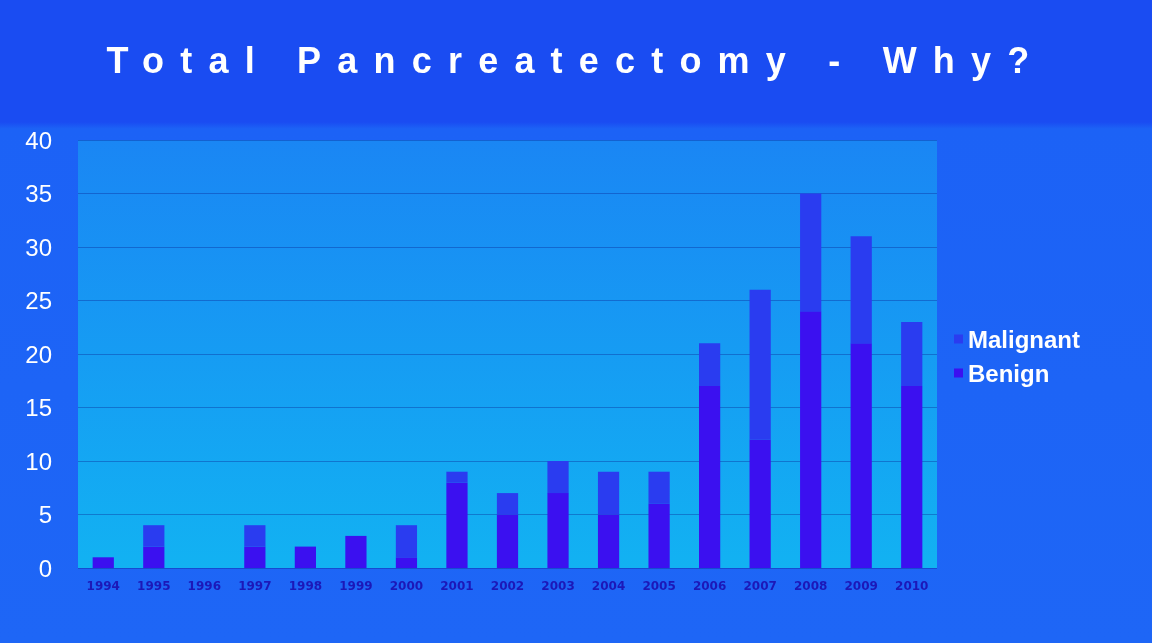 The width and height of the screenshot is (1152, 643). What do you see at coordinates (507, 586) in the screenshot?
I see `x-tick-label: 2002` at bounding box center [507, 586].